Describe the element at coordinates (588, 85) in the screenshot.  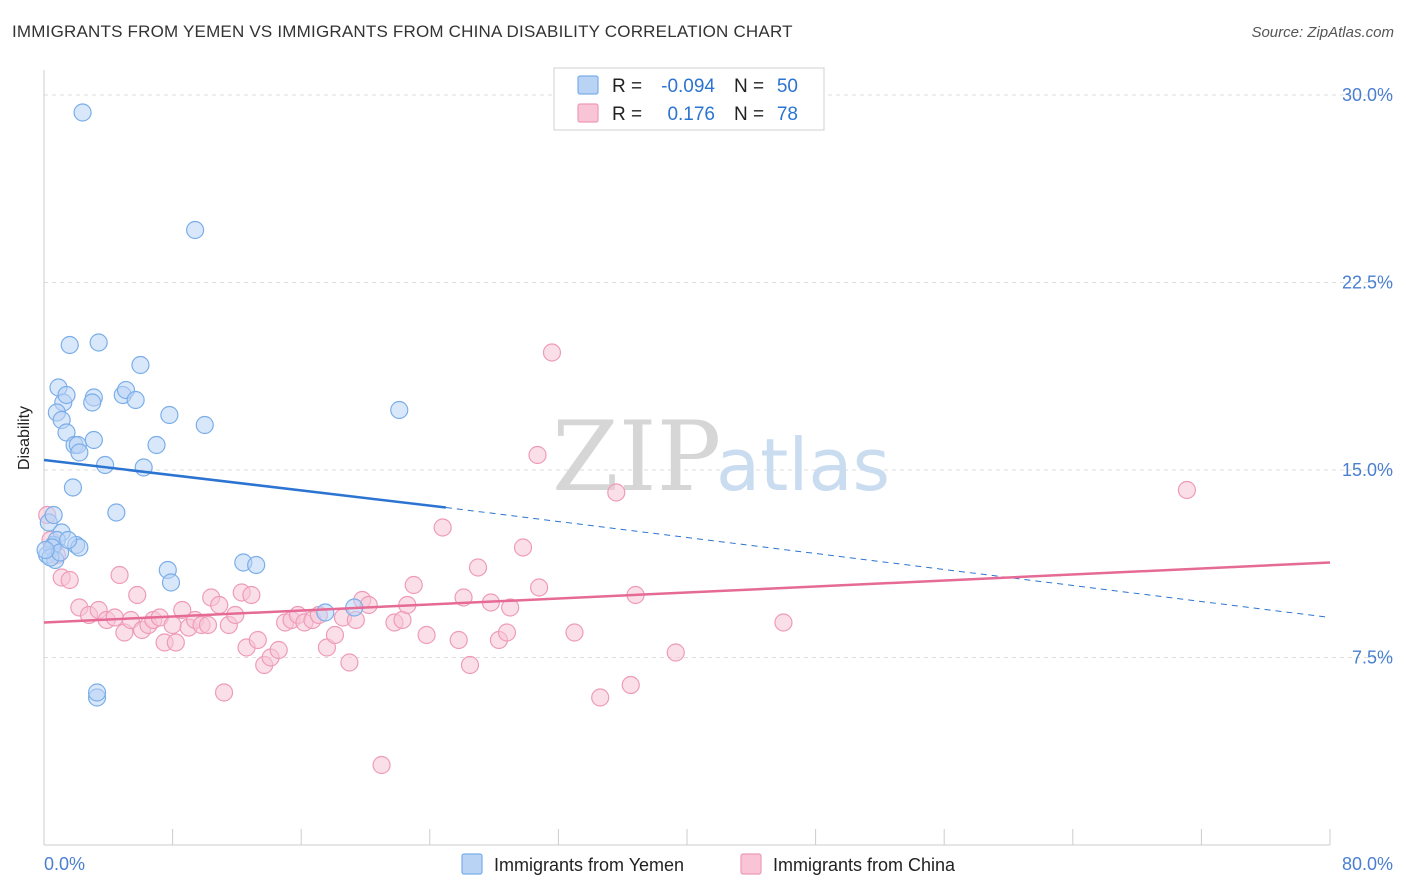
I see `legend-swatch-yemen` at that location.